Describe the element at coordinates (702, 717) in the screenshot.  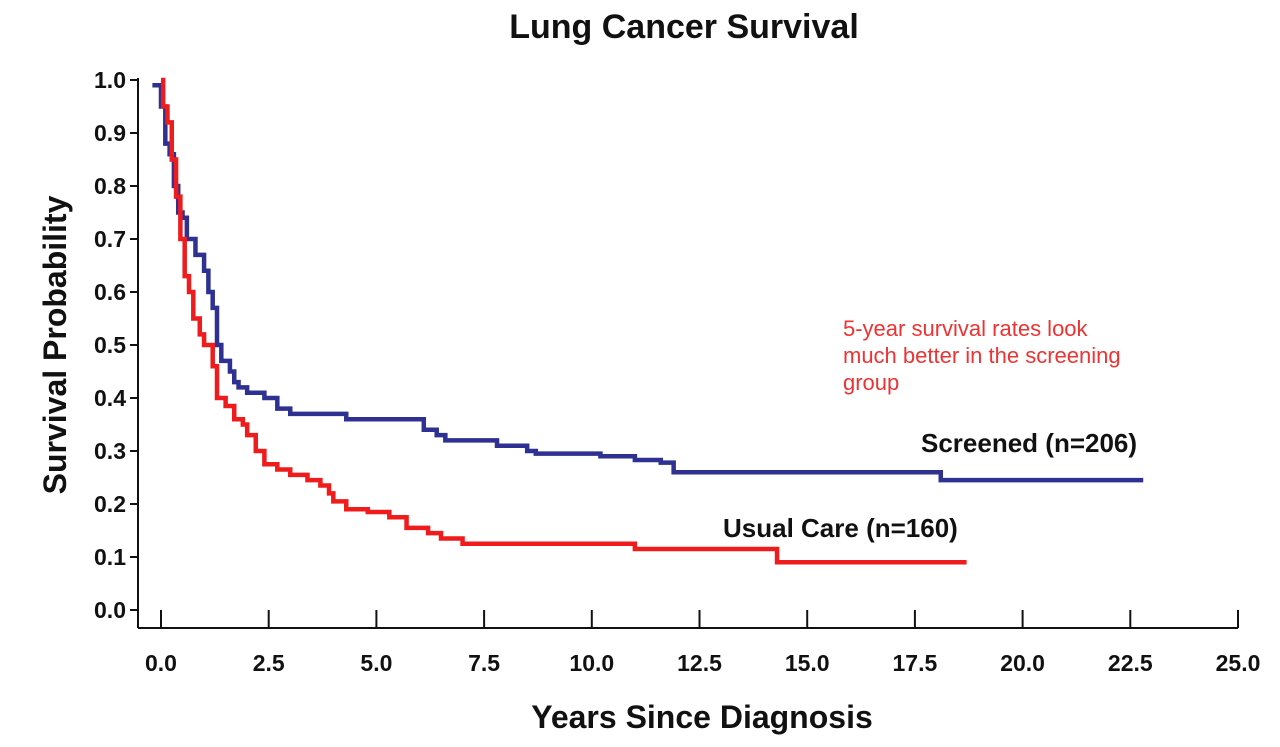
I see `x-axis-label: Years Since Diagnosis` at that location.